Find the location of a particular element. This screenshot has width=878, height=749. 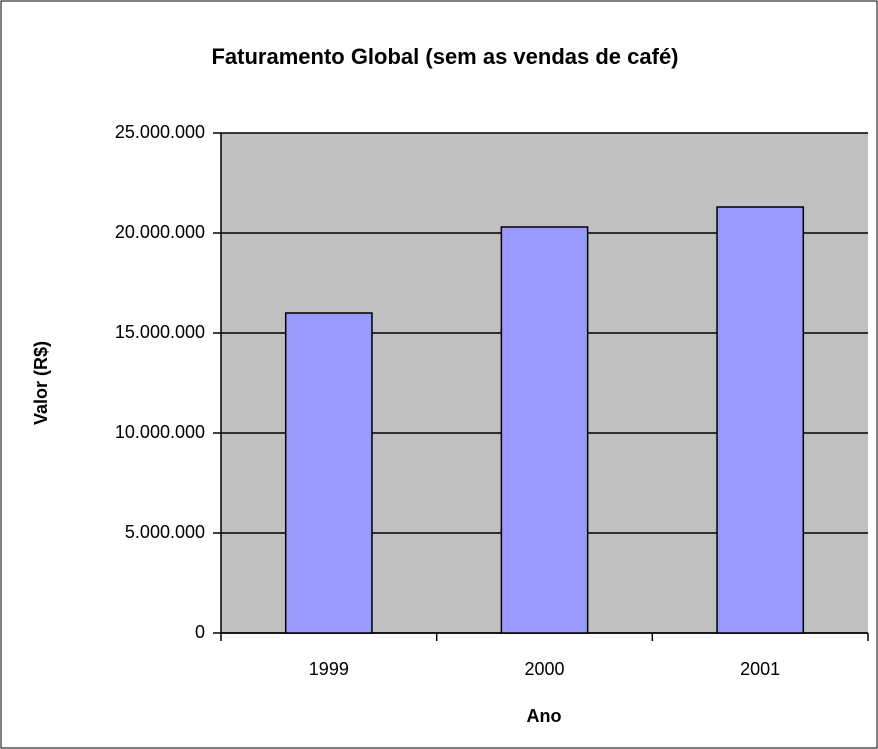

y-tick-label: 0 is located at coordinates (200, 632).